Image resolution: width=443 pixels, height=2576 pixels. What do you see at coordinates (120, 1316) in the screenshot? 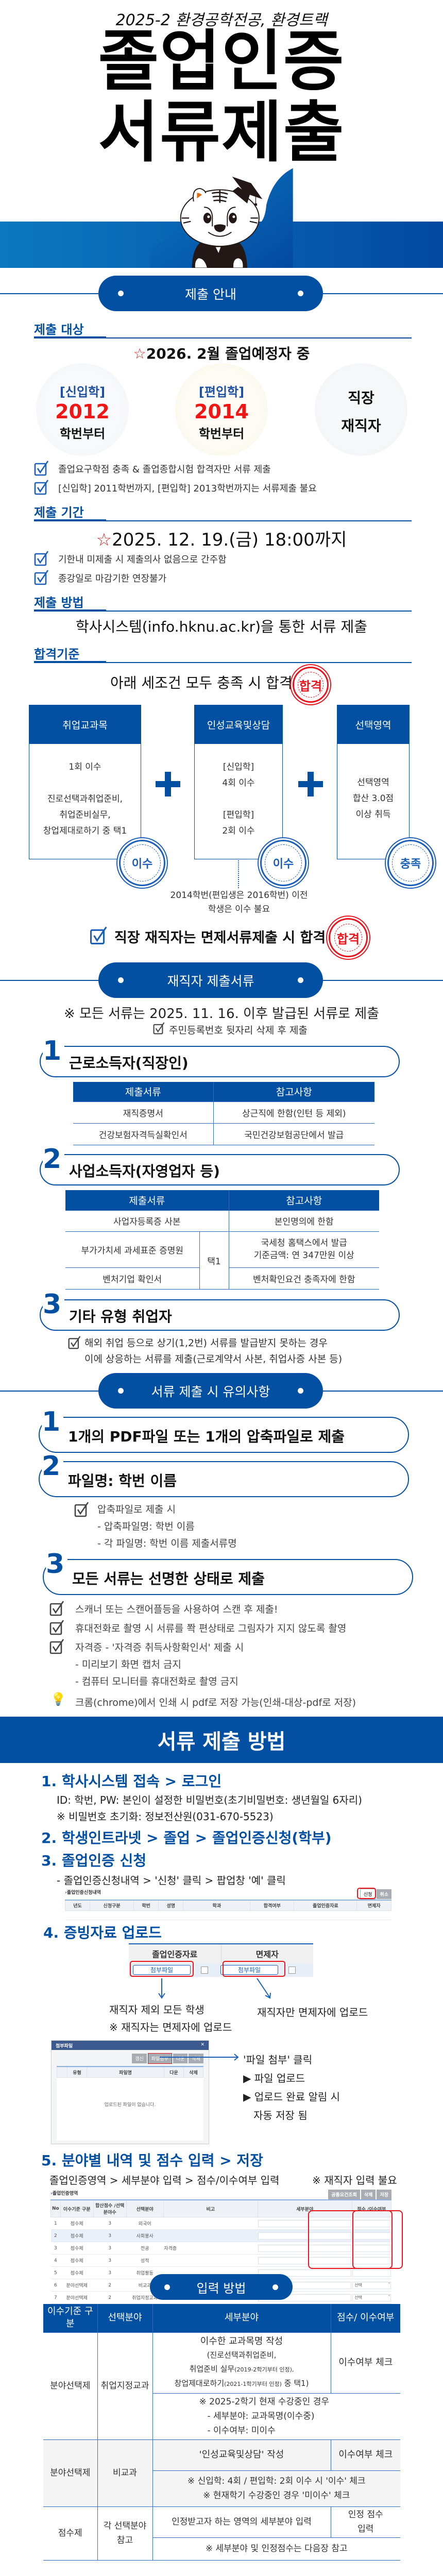
I see `group-title: 기타 유형 취업자` at bounding box center [120, 1316].